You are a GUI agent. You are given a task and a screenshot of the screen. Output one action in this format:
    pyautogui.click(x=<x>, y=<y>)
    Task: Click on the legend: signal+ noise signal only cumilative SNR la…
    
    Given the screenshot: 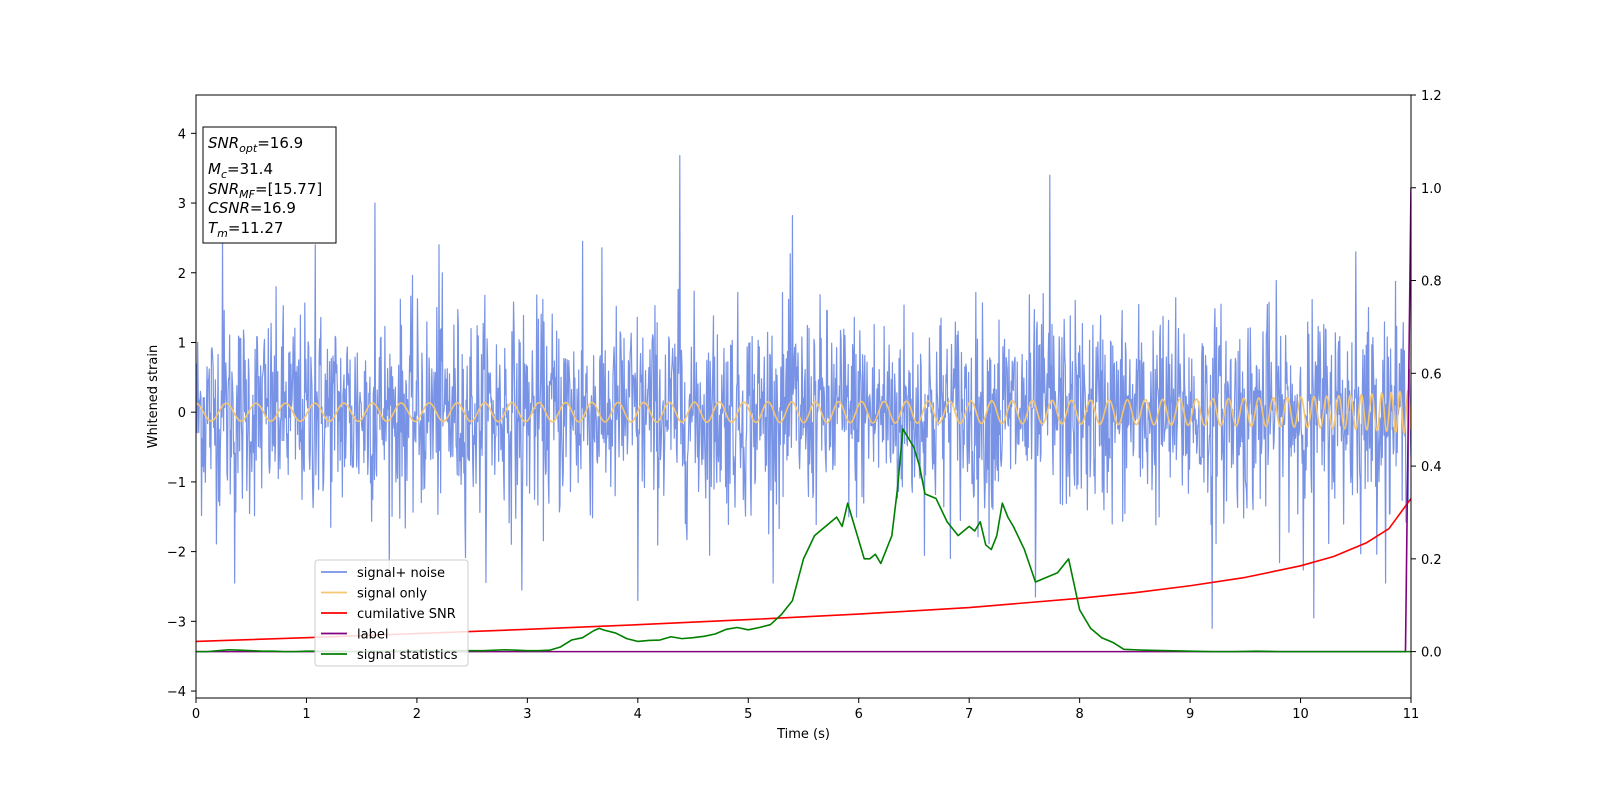 What is the action you would take?
    pyautogui.click(x=391, y=613)
    